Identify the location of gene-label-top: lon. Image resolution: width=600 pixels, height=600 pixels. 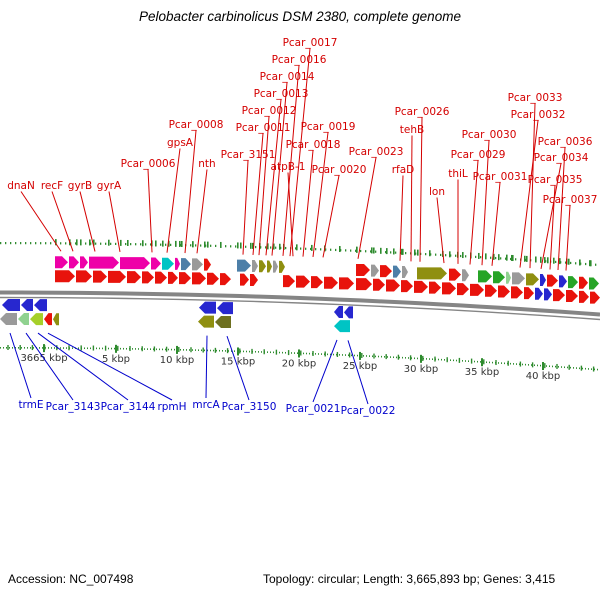
(437, 192).